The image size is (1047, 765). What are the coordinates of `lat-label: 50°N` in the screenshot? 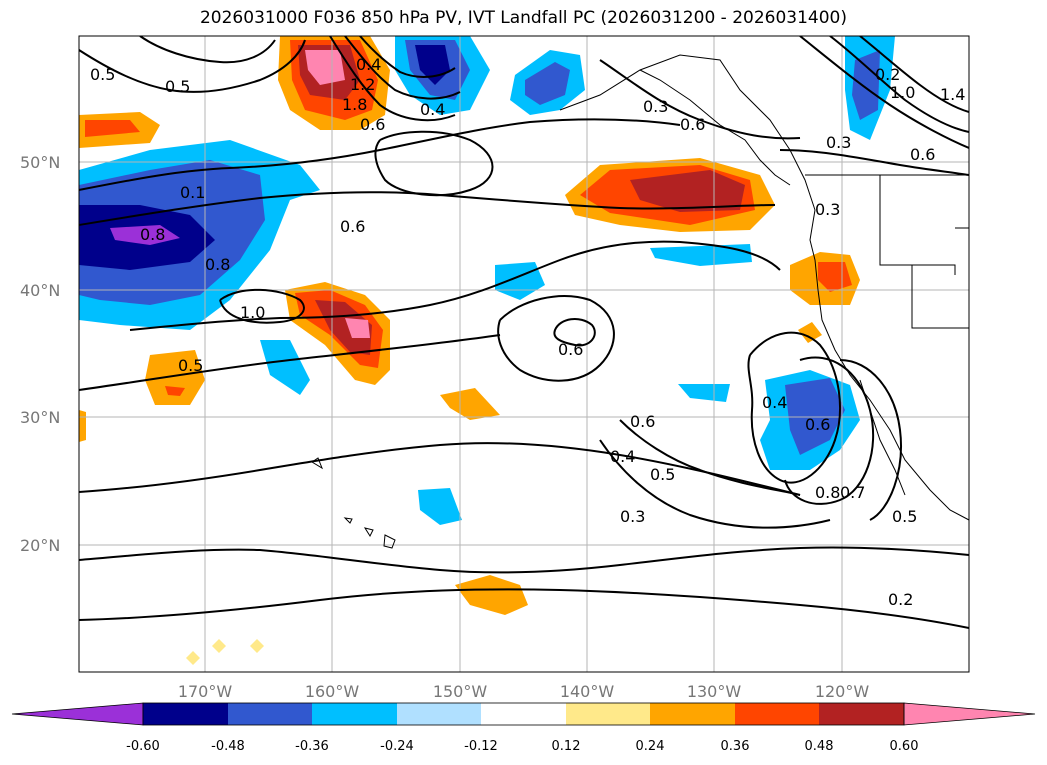 It's located at (40, 162).